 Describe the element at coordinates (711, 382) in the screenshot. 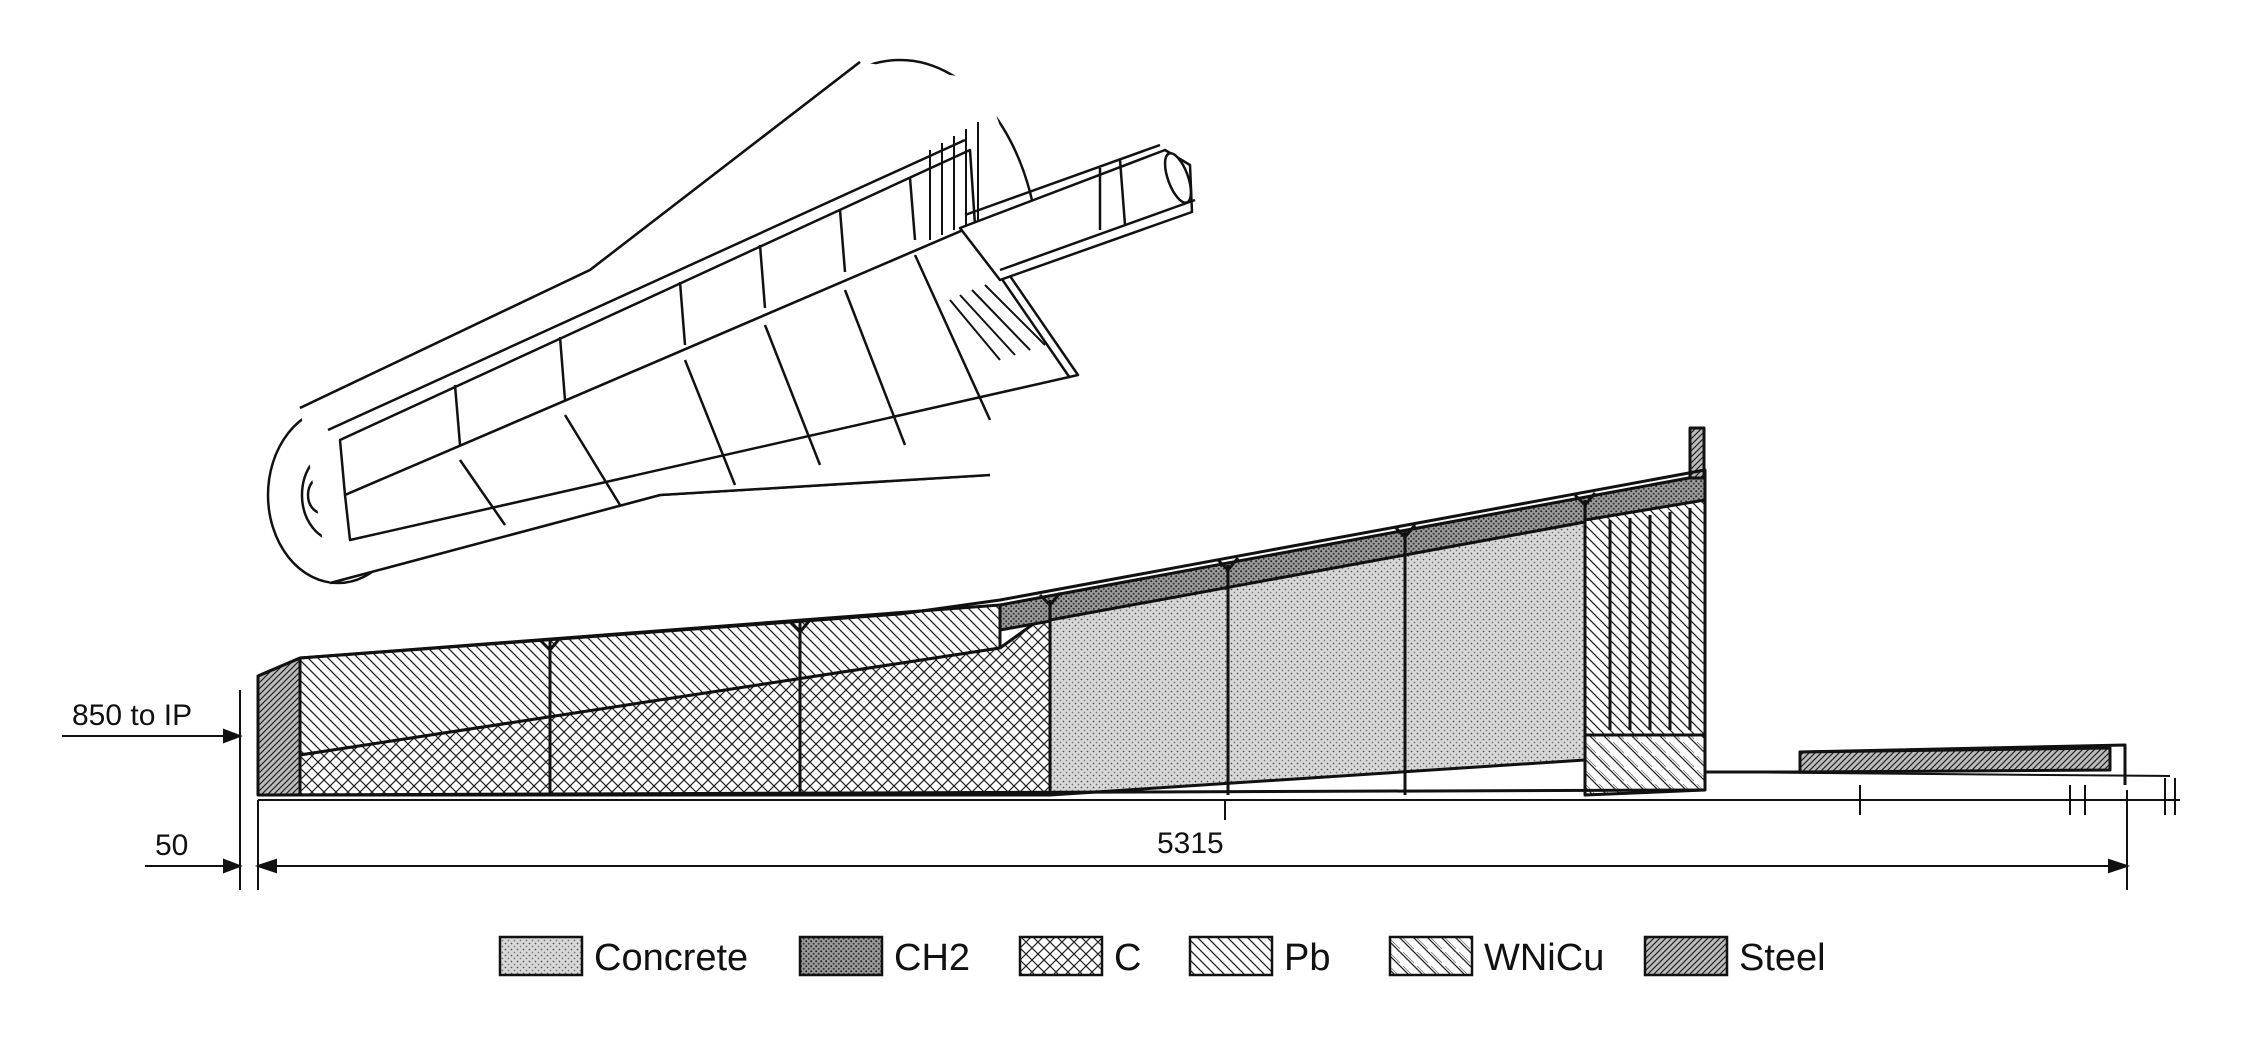

I see `cutaway-lower-face` at that location.